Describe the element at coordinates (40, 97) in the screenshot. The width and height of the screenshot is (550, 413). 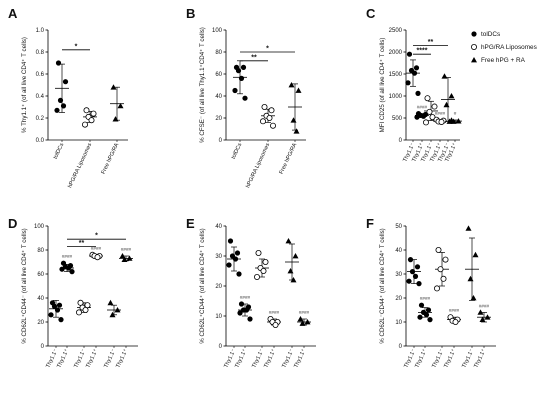
I see `y-tick-label: 0.4` at that location.